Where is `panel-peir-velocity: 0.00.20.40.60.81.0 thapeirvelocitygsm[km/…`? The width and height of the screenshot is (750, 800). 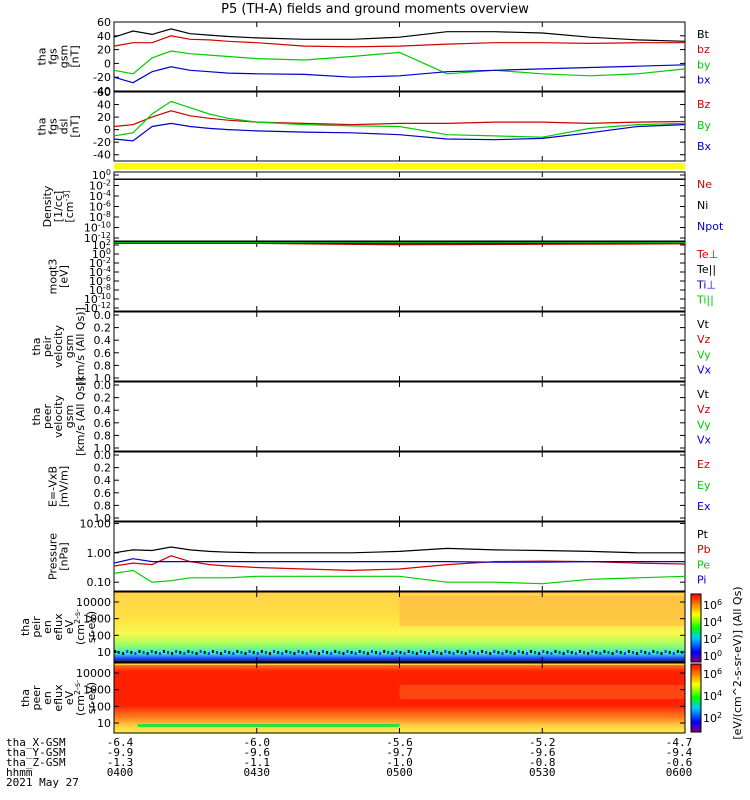
panel-peir-velocity: 0.00.20.40.60.81.0 thapeirvelocitygsm[km/… is located at coordinates (371, 346).